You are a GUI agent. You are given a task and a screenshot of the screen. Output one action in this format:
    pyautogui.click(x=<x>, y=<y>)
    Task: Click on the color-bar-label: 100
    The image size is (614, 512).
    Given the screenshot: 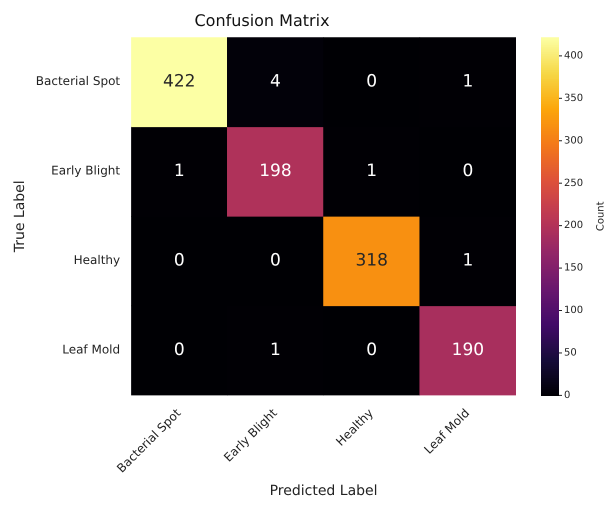 What is the action you would take?
    pyautogui.click(x=574, y=310)
    